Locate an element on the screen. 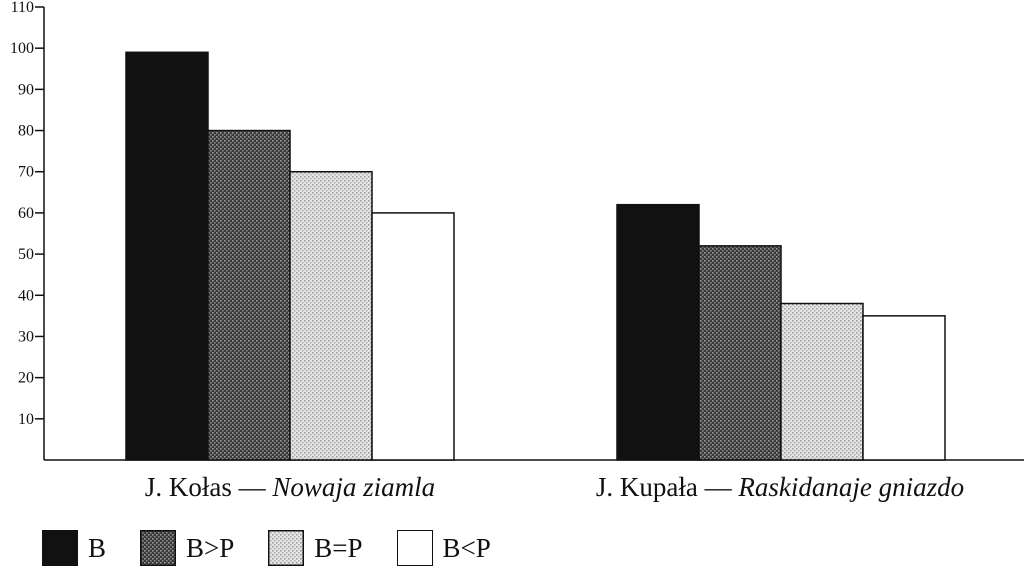 The image size is (1024, 582). legend-item: B>P is located at coordinates (187, 548).